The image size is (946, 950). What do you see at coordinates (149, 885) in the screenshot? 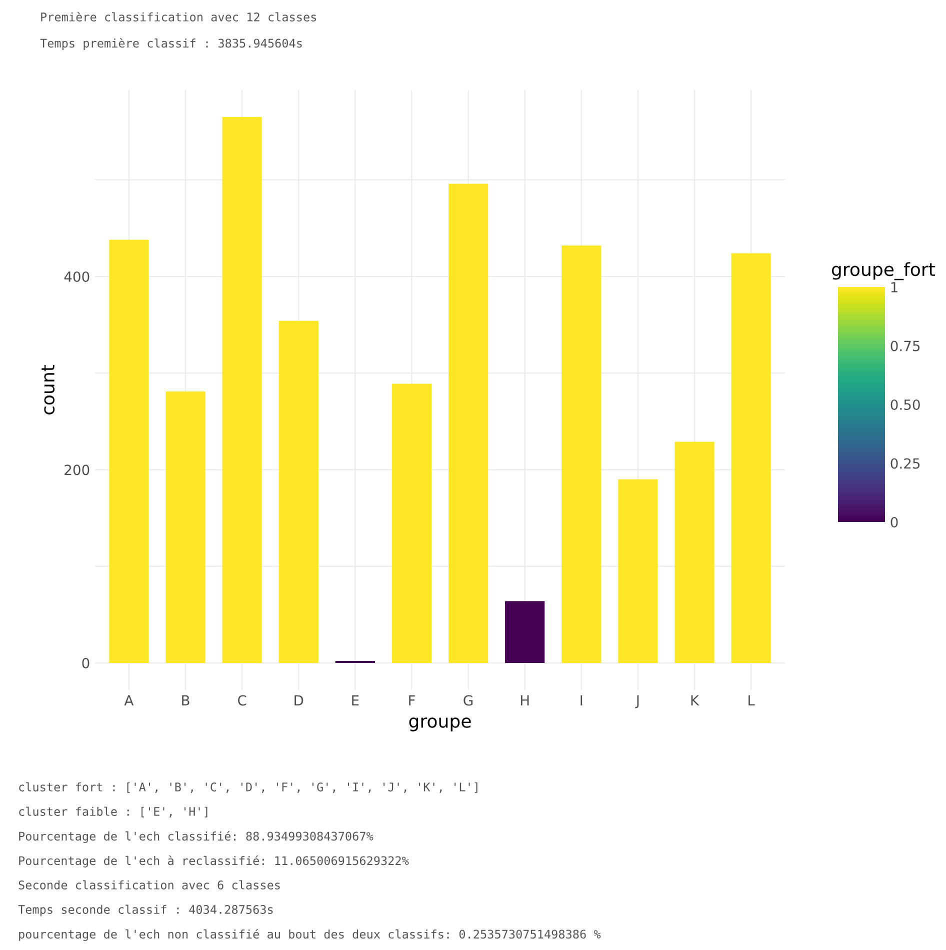
I see `text: Seconde classification avec 6 classes` at bounding box center [149, 885].